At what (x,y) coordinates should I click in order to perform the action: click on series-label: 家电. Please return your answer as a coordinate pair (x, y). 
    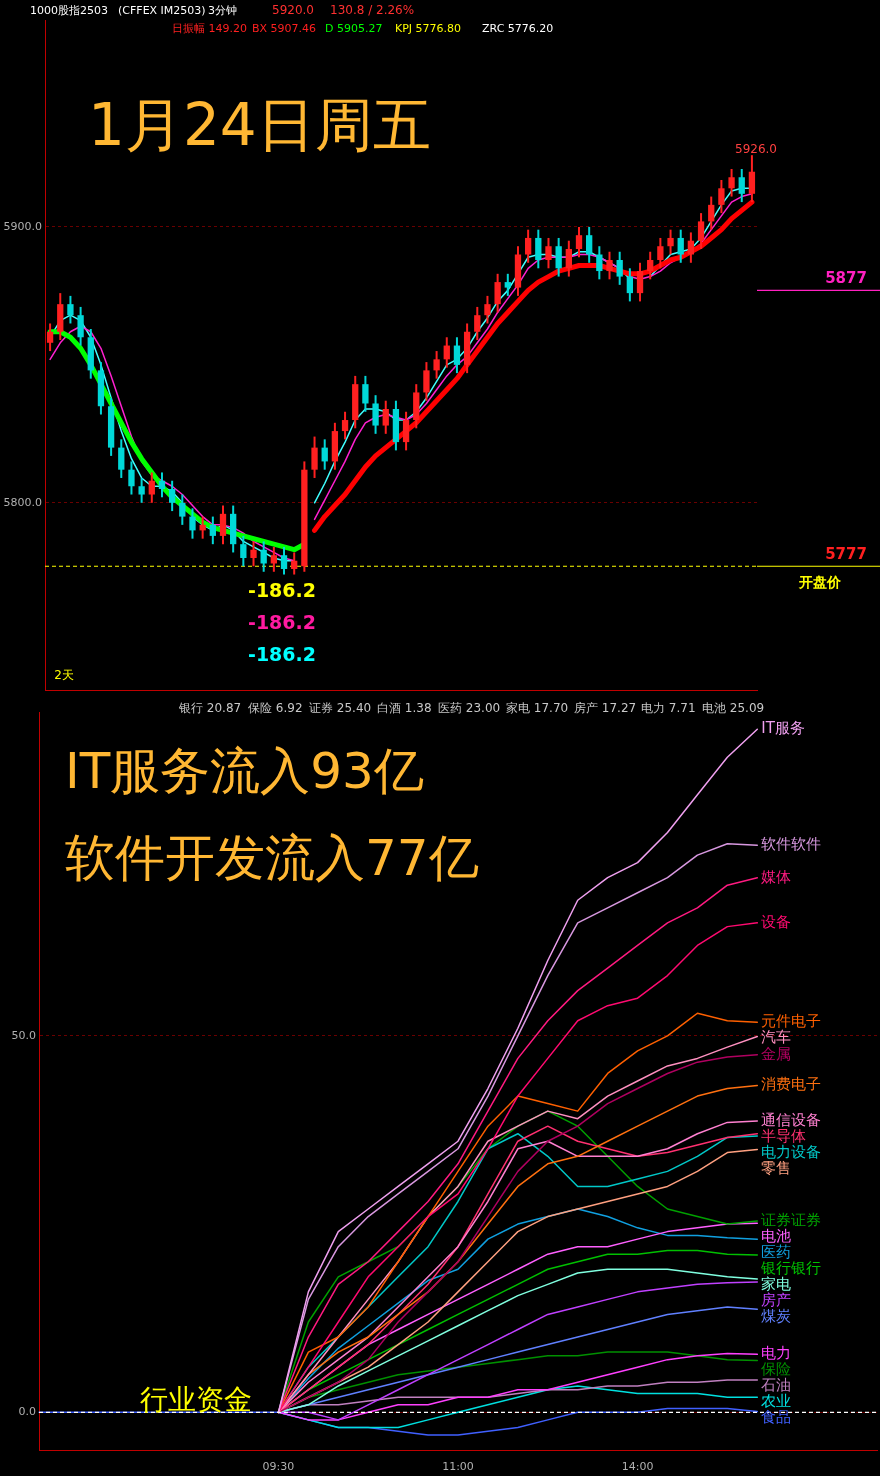
    Looking at the image, I should click on (776, 1283).